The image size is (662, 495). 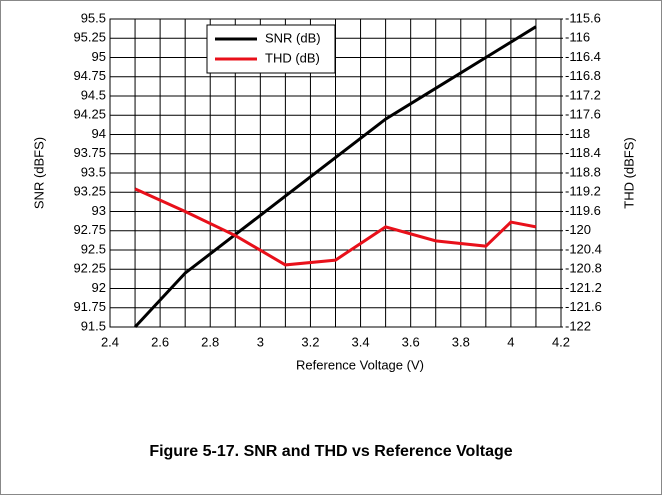 I want to click on y-tick-label: 95.25, so click(x=89, y=37).